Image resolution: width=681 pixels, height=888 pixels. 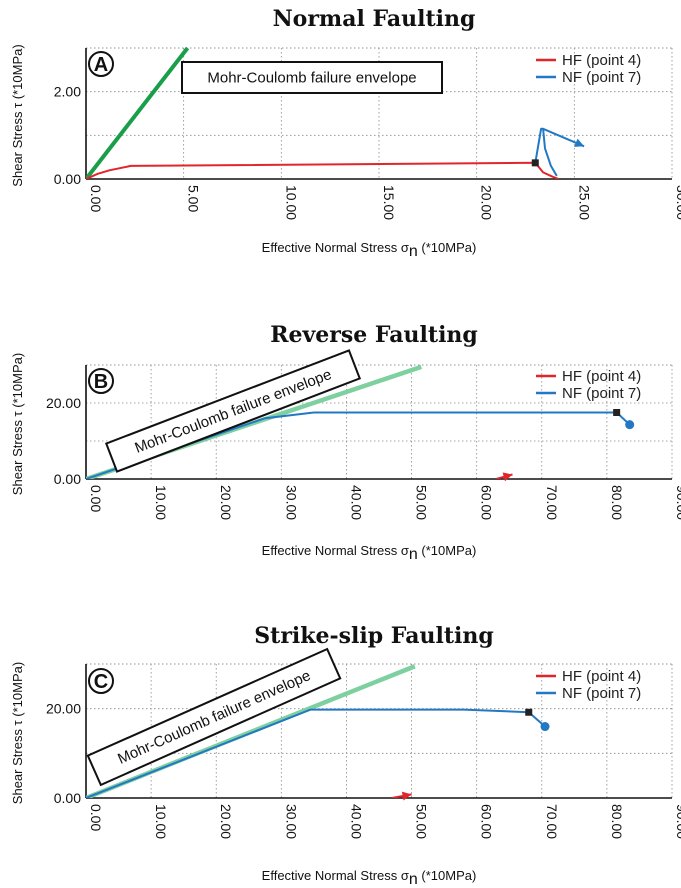 I want to click on x-tick-label: 15.00, so click(x=389, y=202).